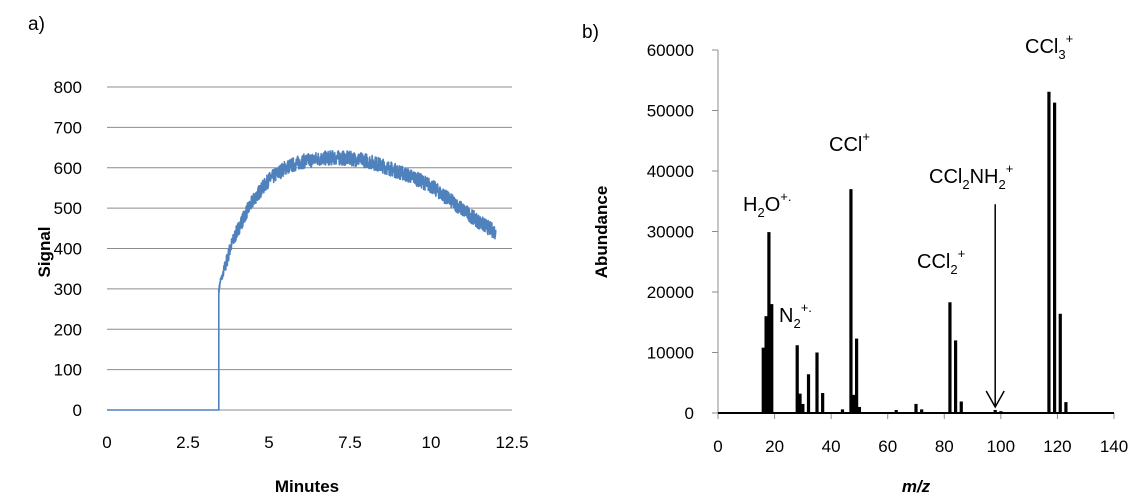  I want to click on panel-b-peak-annotation: N2+., so click(795, 315).